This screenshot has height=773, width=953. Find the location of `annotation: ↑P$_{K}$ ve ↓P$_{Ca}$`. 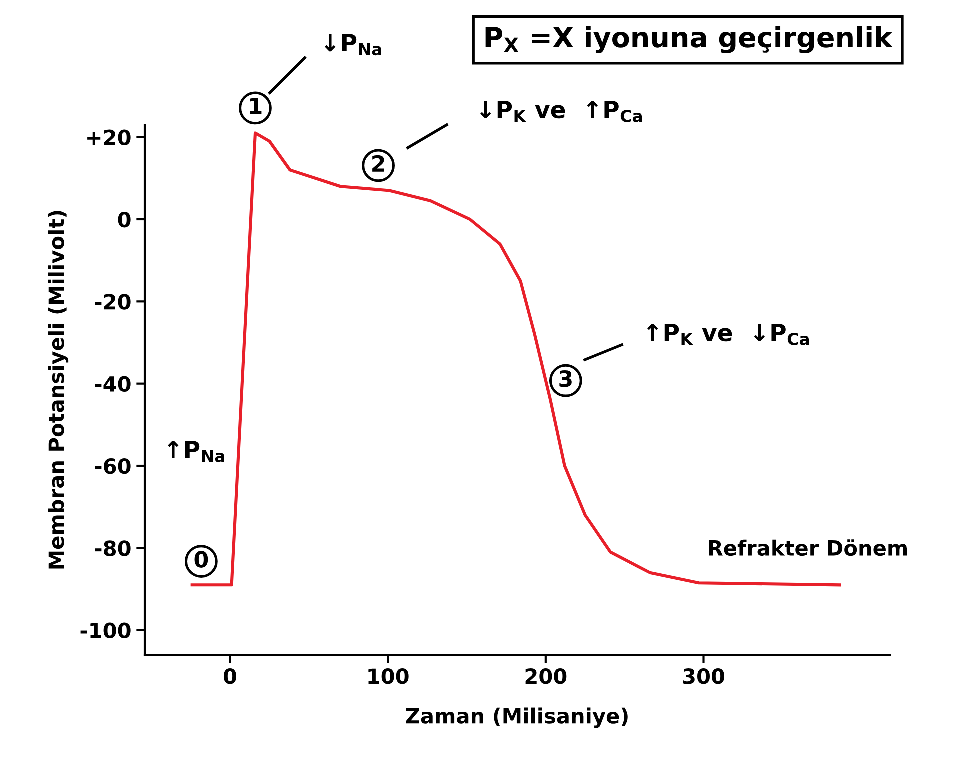

annotation: ↑P$_{K}$ ve ↓P$_{Ca}$ is located at coordinates (729, 335).